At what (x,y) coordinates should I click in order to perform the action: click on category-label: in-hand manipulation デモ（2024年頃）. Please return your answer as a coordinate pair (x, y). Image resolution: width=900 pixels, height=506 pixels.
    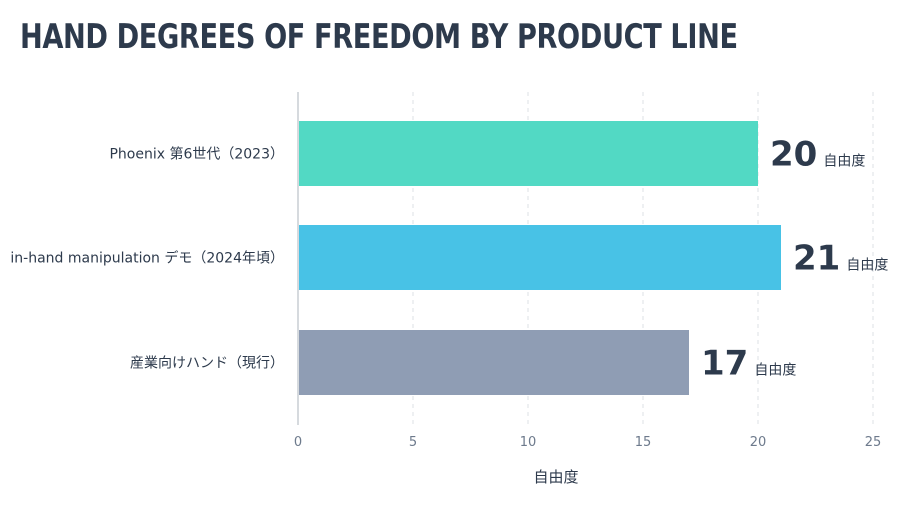
    Looking at the image, I should click on (147, 258).